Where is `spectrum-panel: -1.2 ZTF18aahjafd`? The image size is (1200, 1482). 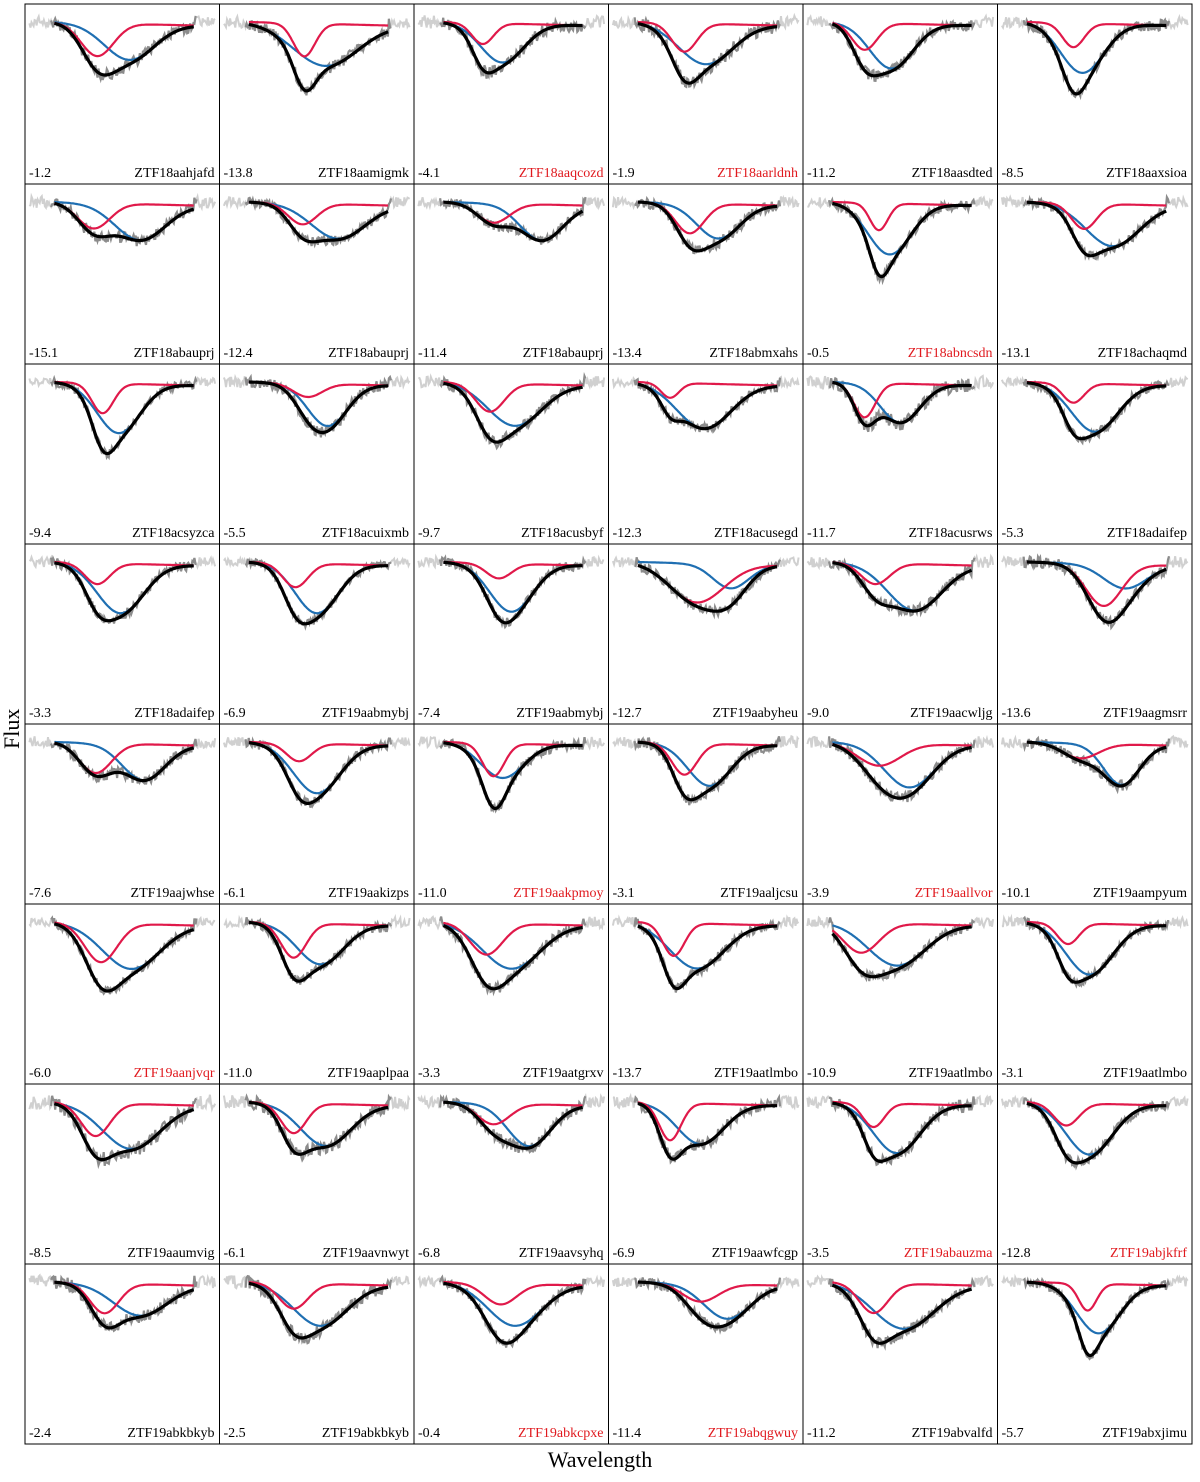 spectrum-panel: -1.2 ZTF18aahjafd is located at coordinates (122, 94).